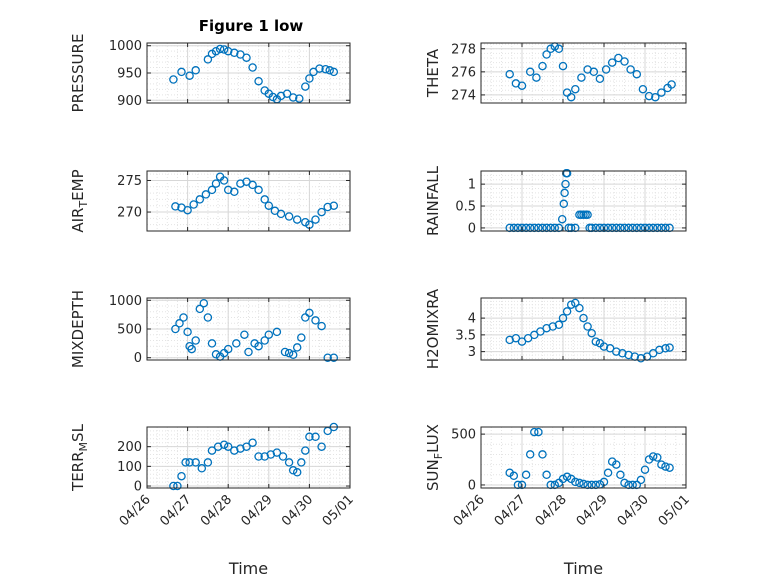 The width and height of the screenshot is (778, 583). I want to click on y-tick-label: 200, so click(129, 447).